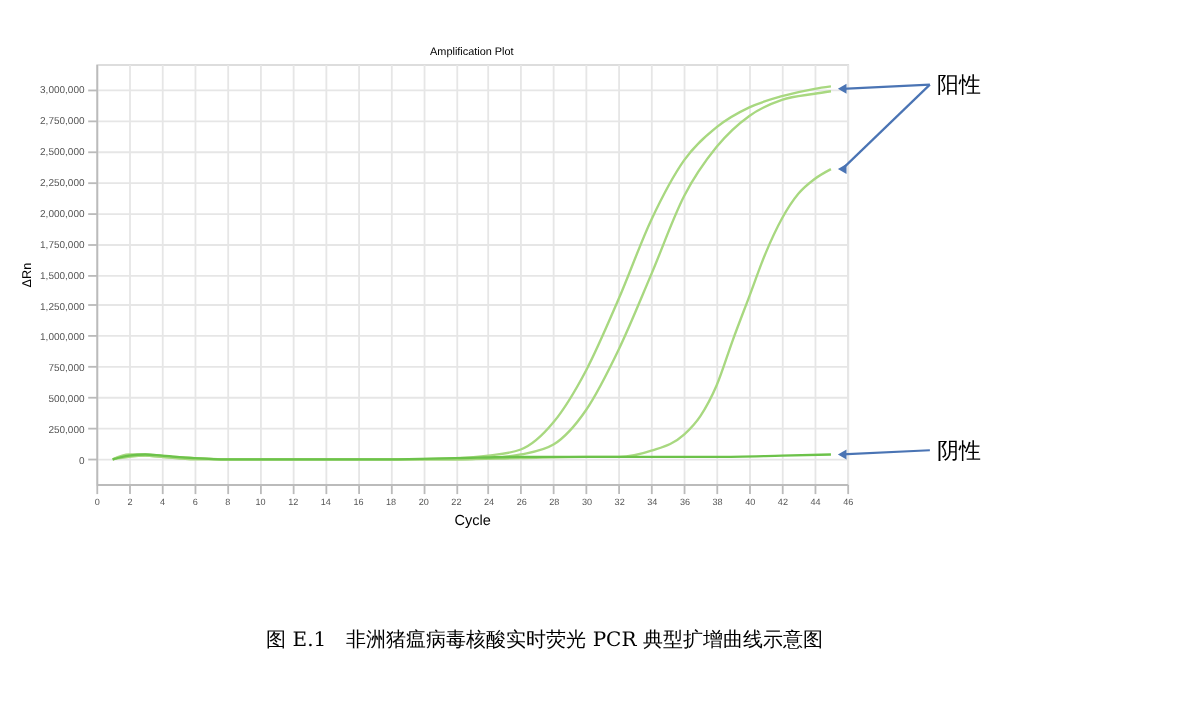 The width and height of the screenshot is (1200, 706). I want to click on text: 图 E.1 非洲猪瘟病毒核酸实时荧光 PCR 典型扩增曲线示意图, so click(544, 639).